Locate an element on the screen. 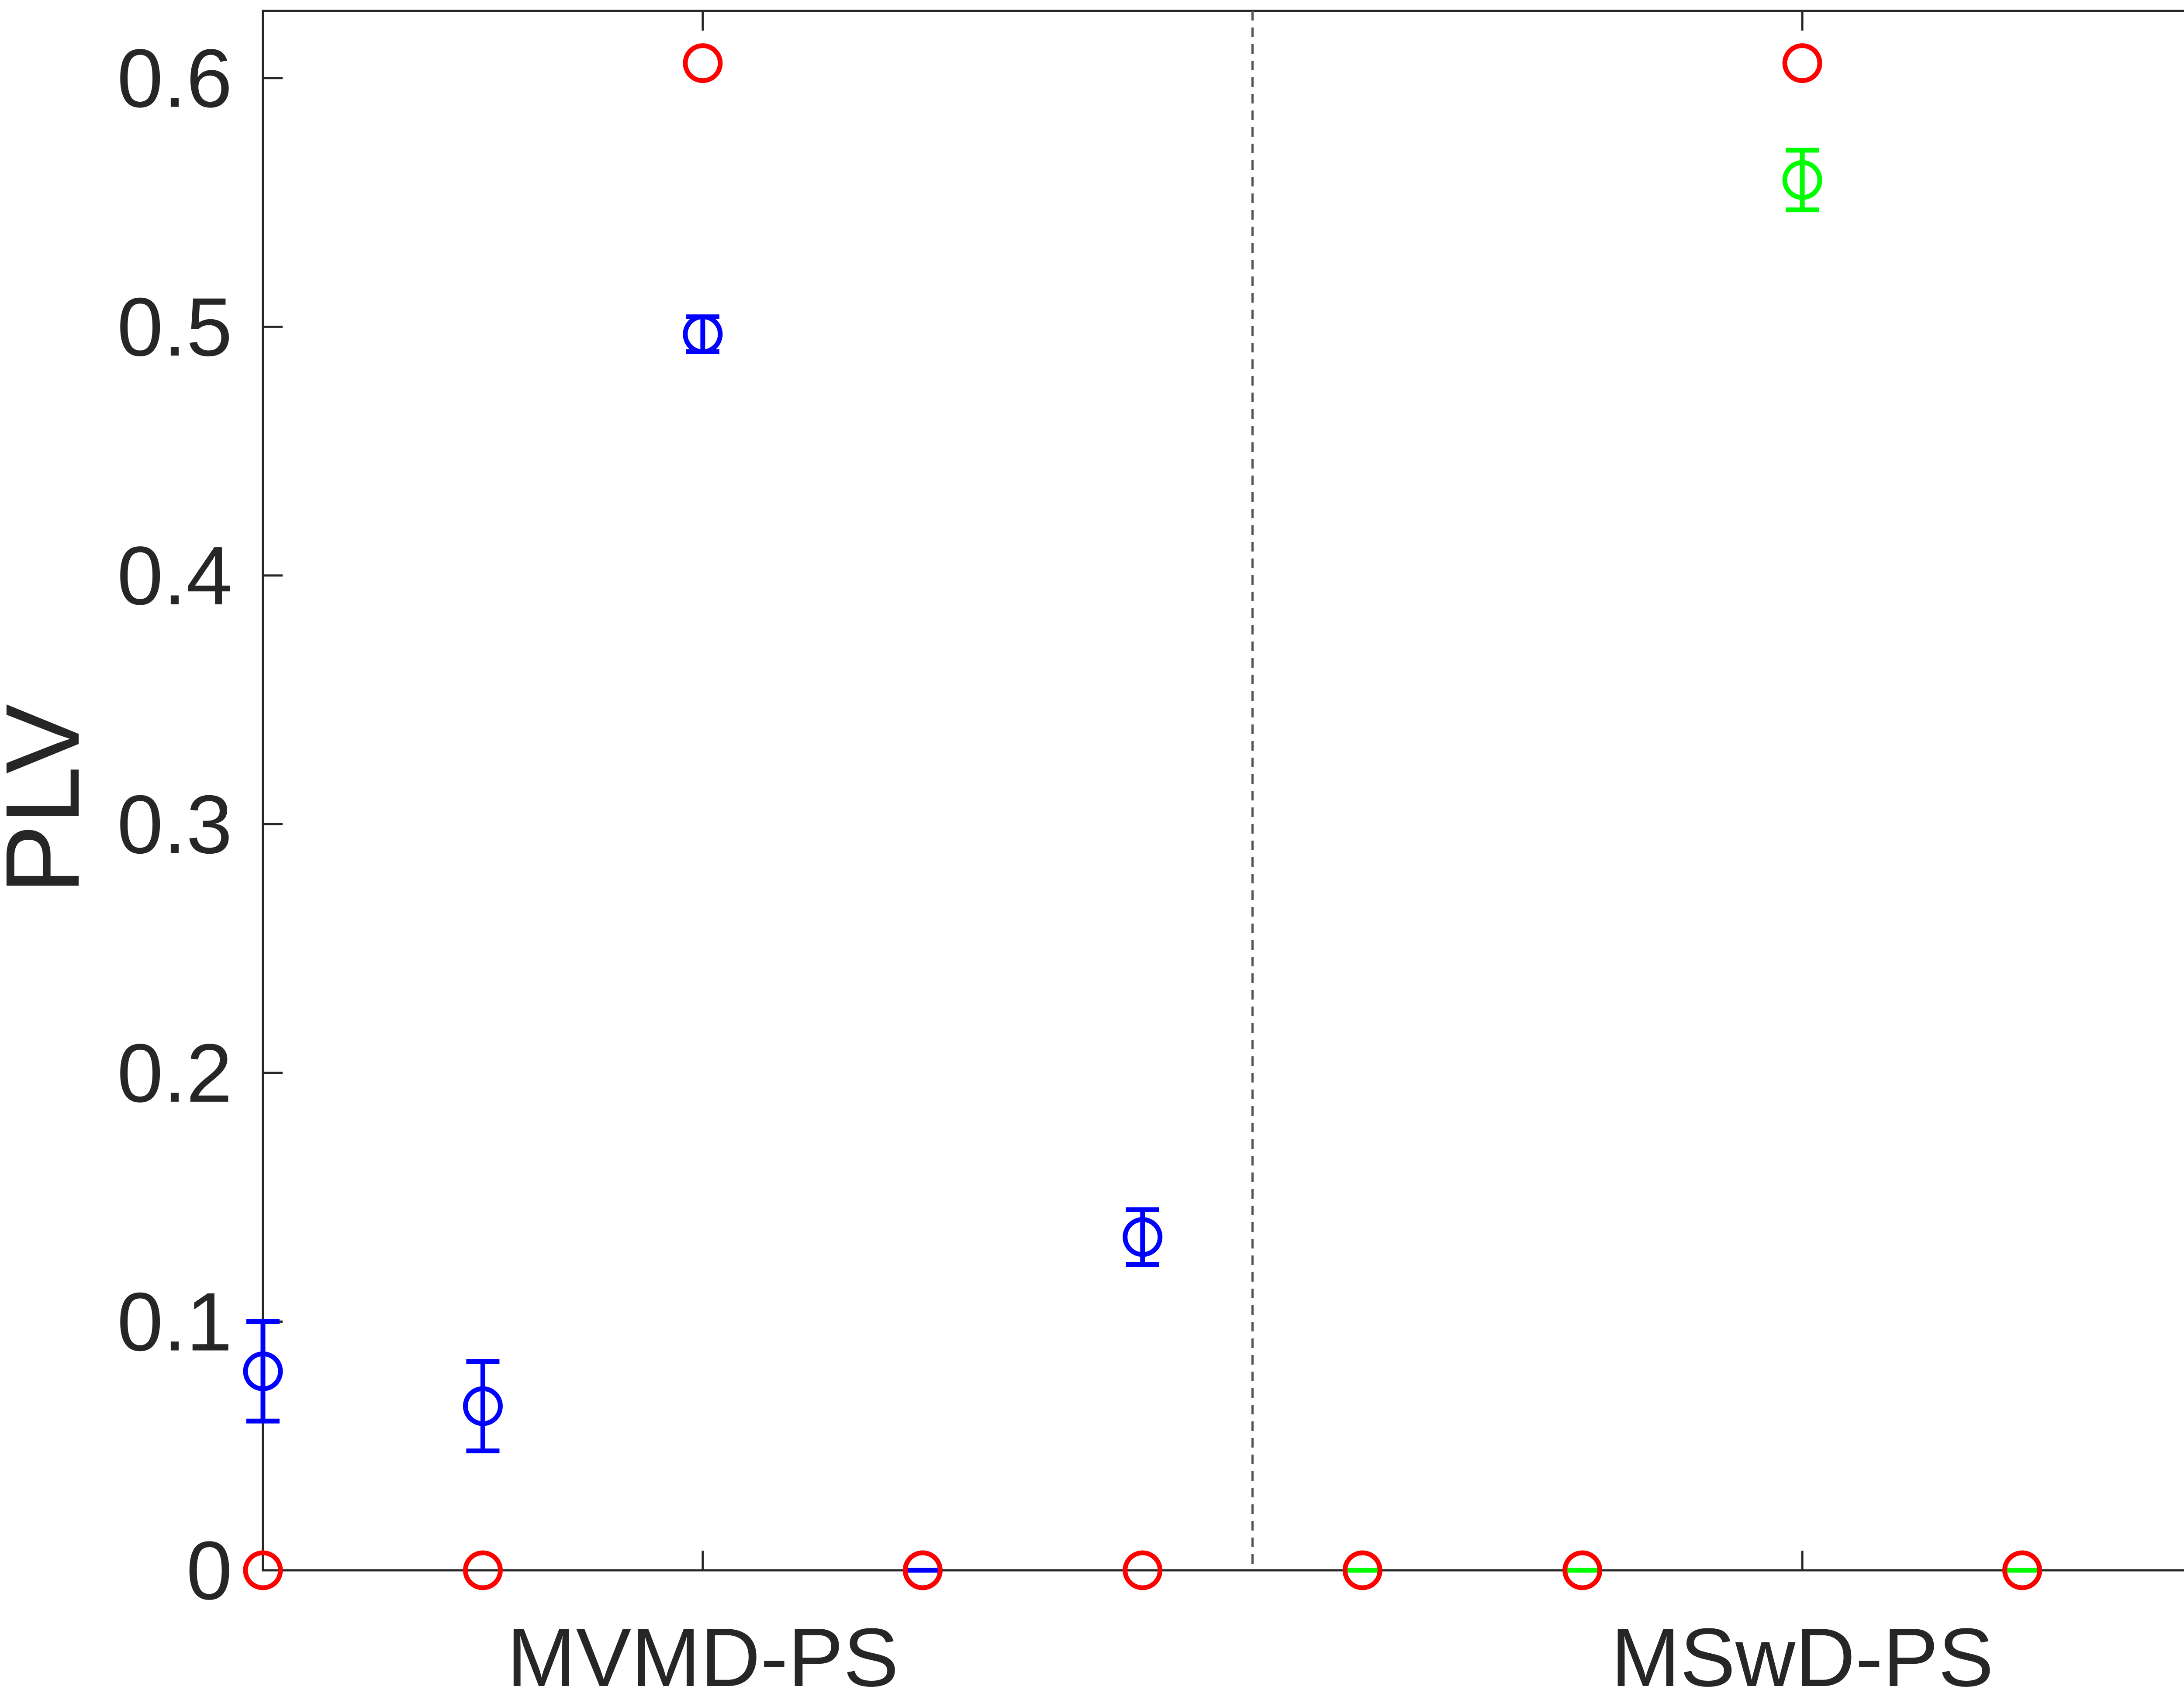  y-tick-label: 0.1 is located at coordinates (174, 1322).